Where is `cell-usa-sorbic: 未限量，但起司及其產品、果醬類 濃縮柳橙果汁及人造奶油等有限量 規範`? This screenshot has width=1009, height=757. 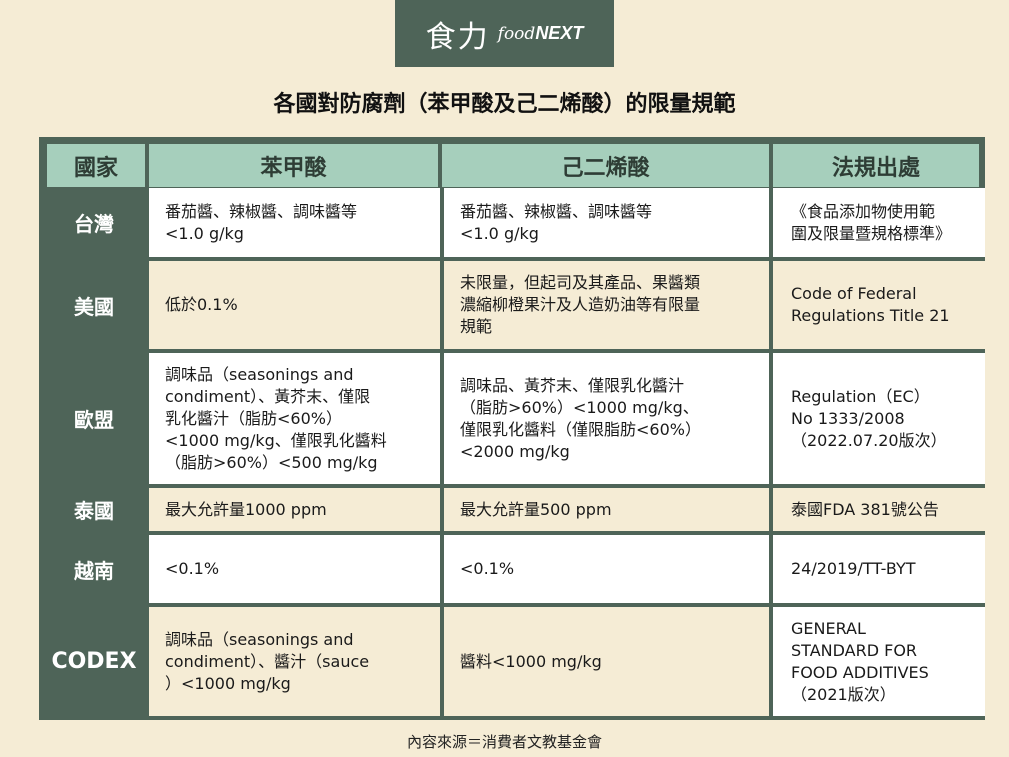
cell-usa-sorbic: 未限量，但起司及其產品、果醬類 濃縮柳橙果汁及人造奶油等有限量 規範 is located at coordinates (606, 305).